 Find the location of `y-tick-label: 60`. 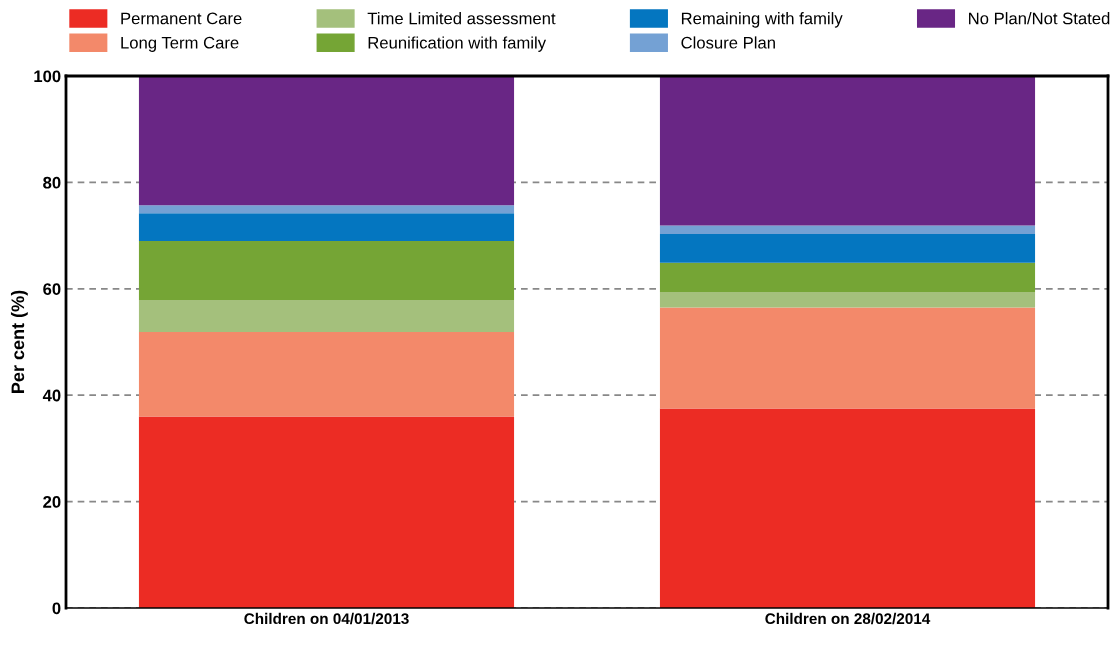

y-tick-label: 60 is located at coordinates (52, 289).